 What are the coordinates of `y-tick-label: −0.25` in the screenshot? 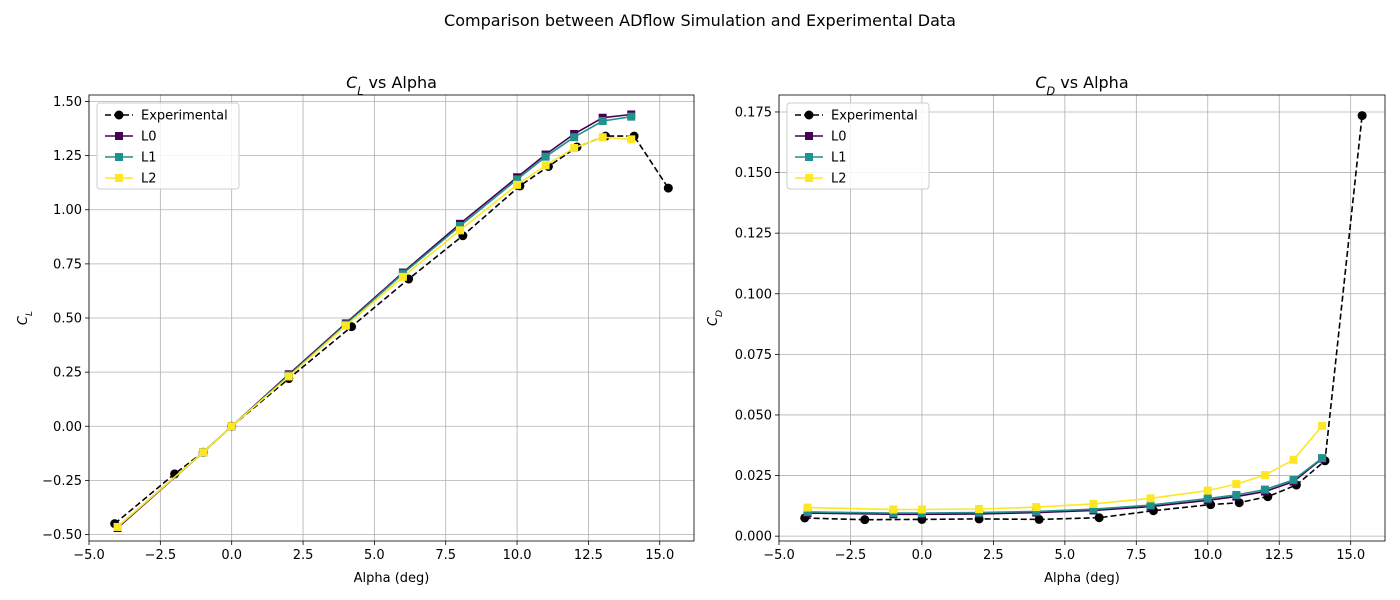 It's located at (62, 481).